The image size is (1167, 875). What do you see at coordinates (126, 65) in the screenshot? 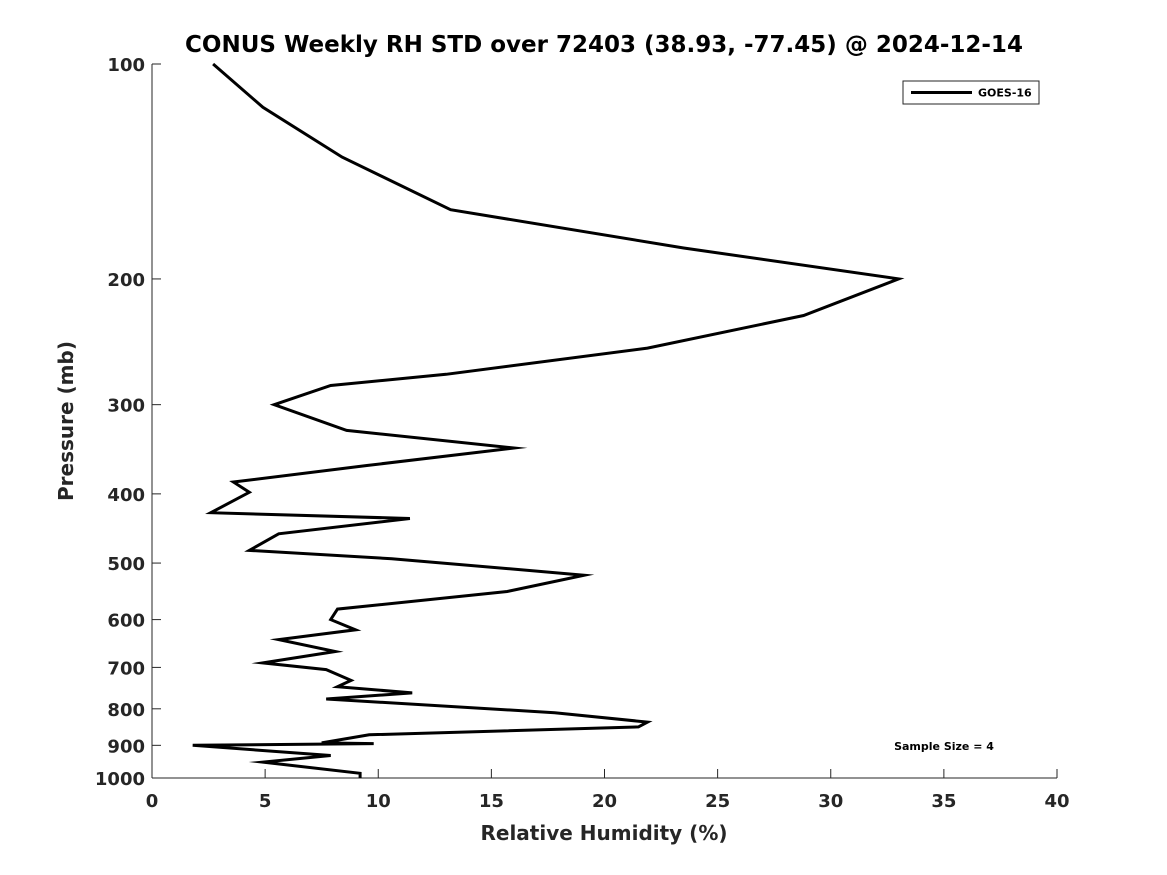
I see `y-tick-label: 100` at bounding box center [126, 65].